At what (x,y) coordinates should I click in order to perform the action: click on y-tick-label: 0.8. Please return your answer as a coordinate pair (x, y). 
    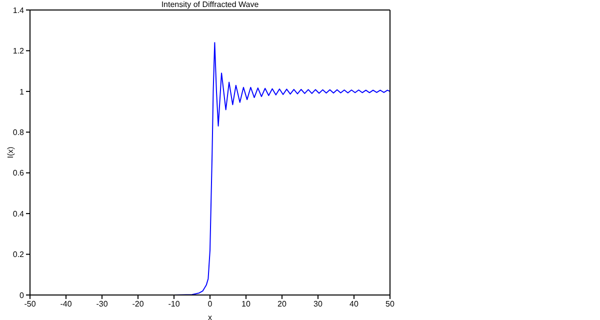
    Looking at the image, I should click on (18, 132).